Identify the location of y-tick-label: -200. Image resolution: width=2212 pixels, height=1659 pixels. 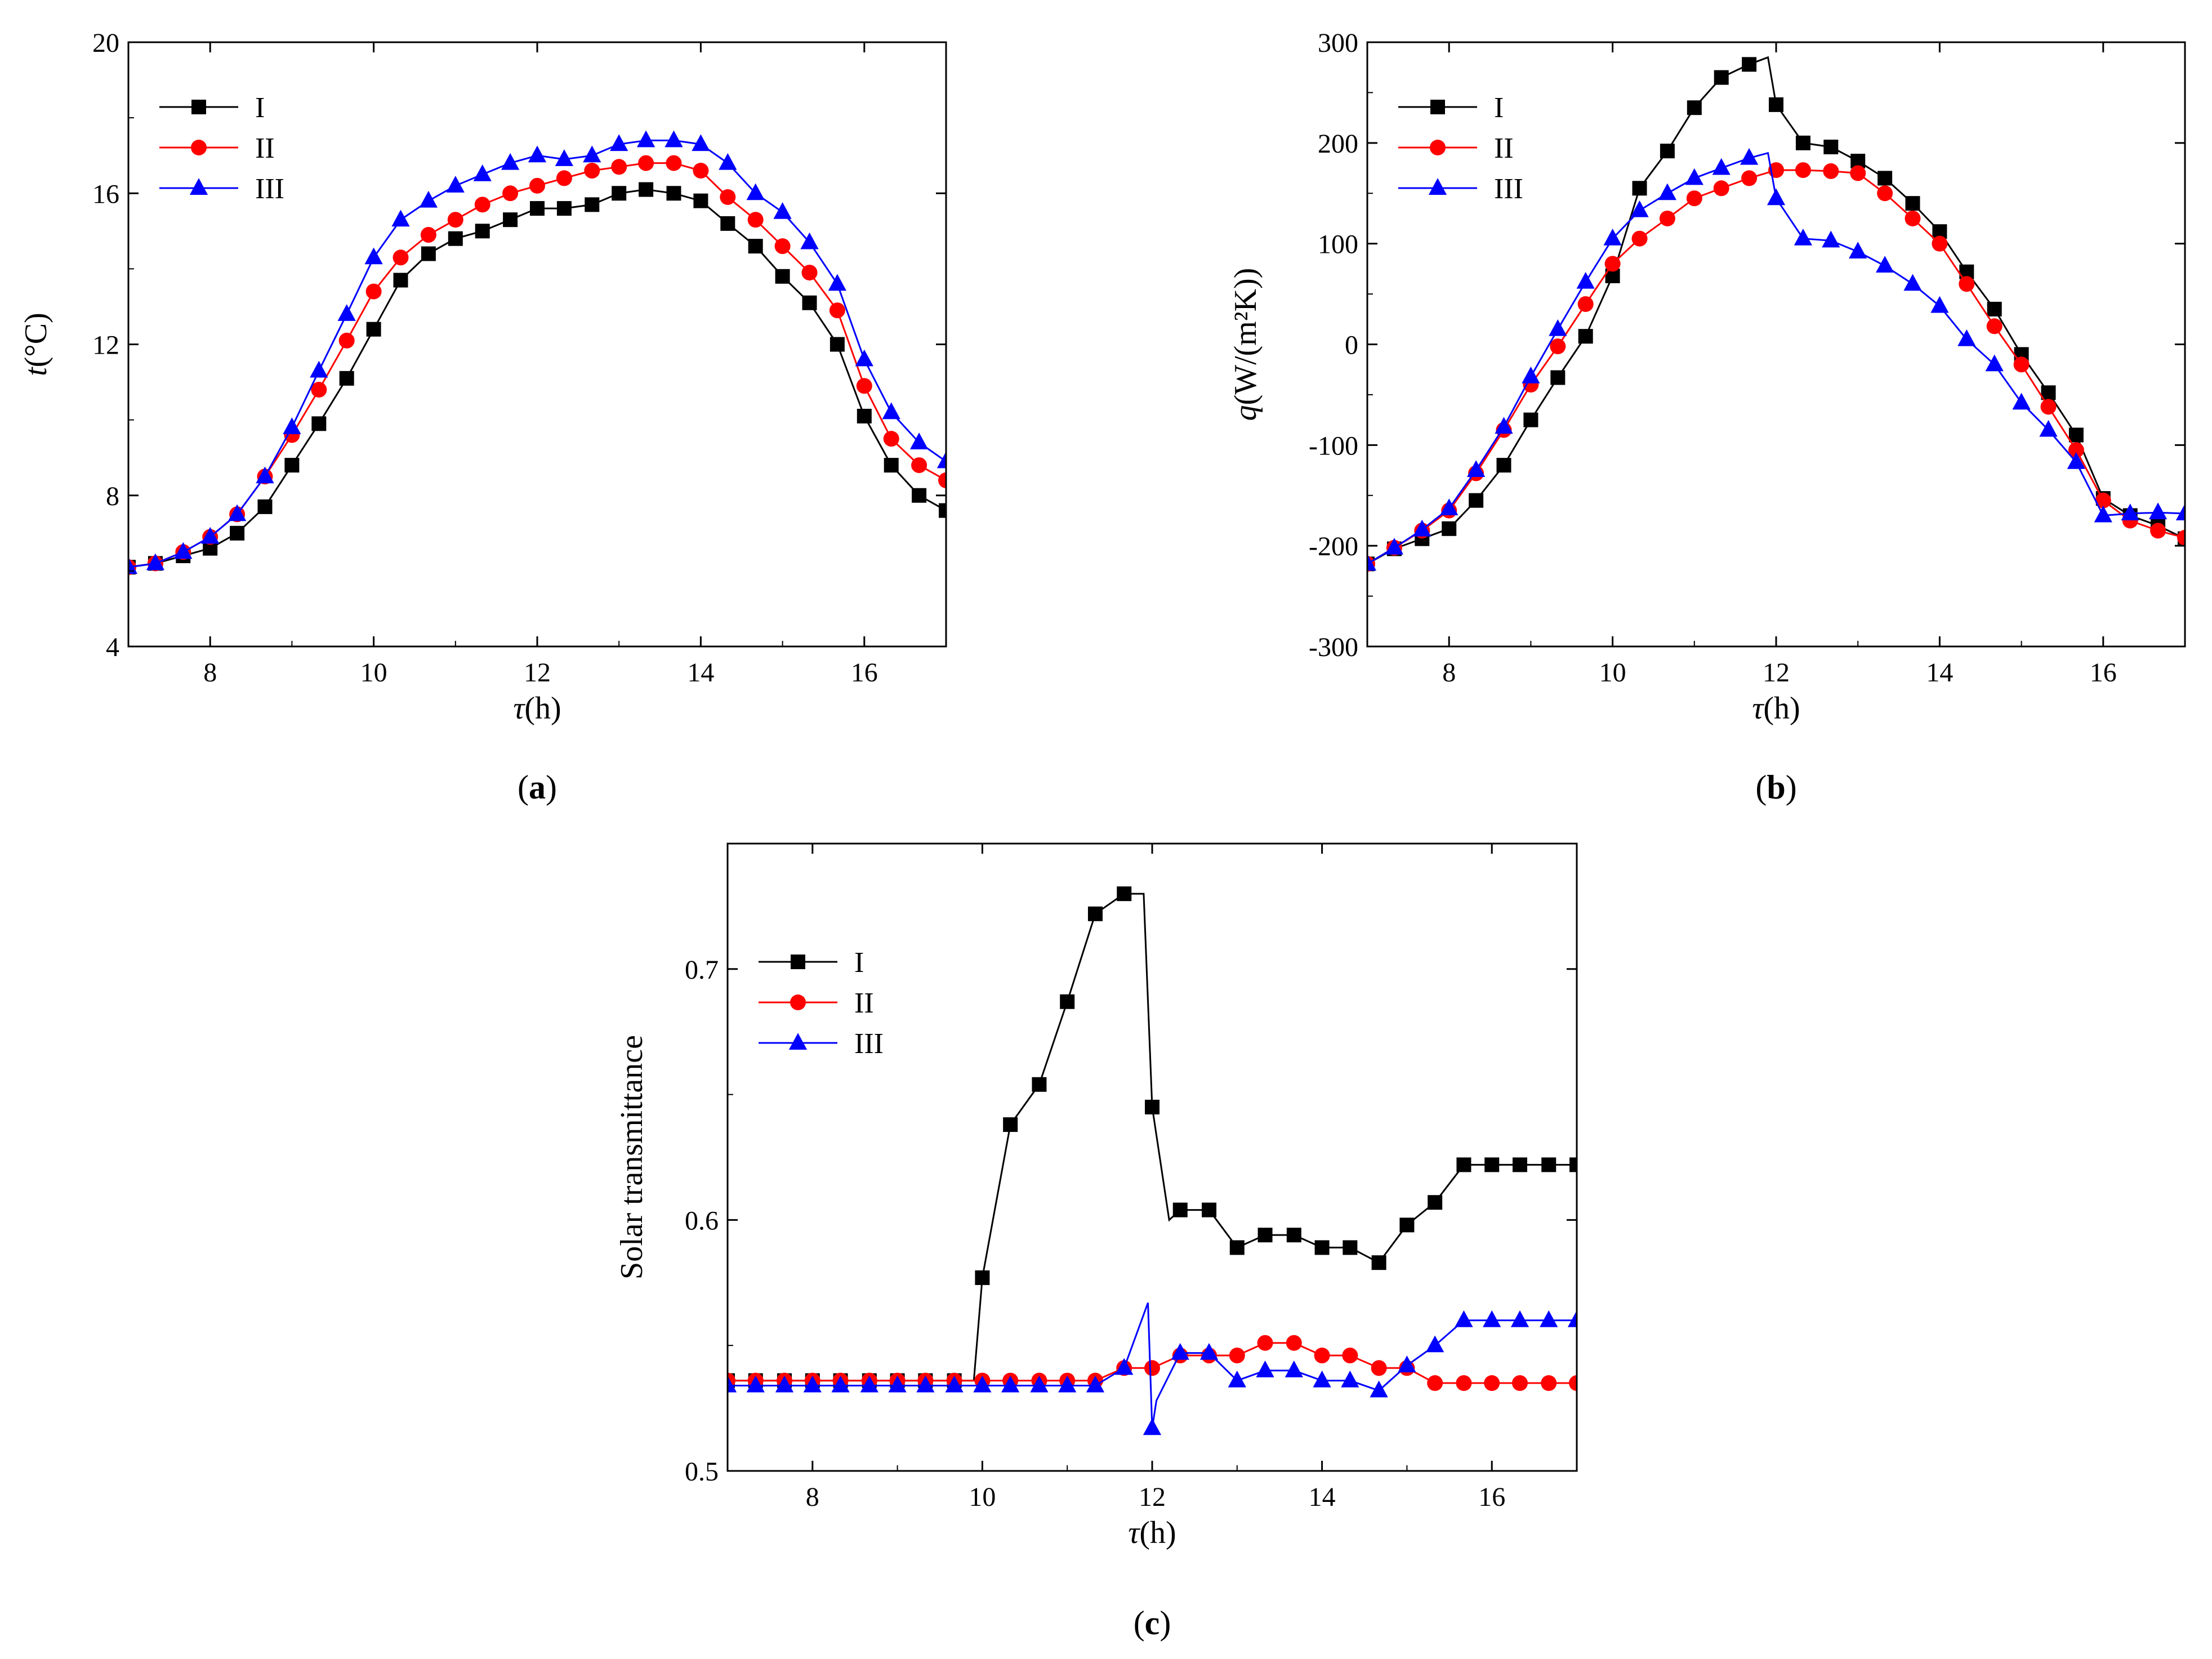
(1333, 546).